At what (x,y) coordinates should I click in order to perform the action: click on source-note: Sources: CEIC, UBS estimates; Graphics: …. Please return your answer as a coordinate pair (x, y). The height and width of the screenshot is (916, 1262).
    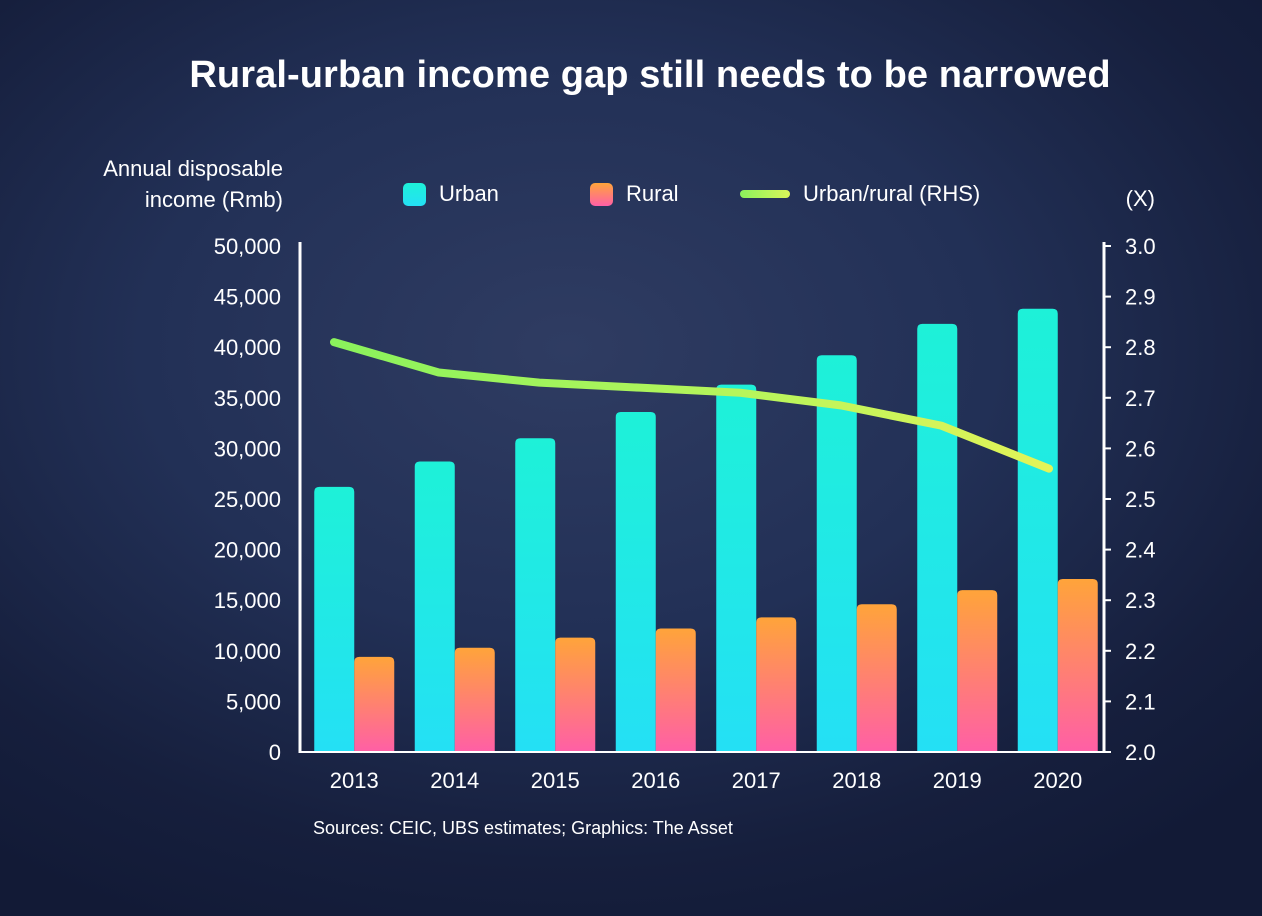
    Looking at the image, I should click on (523, 828).